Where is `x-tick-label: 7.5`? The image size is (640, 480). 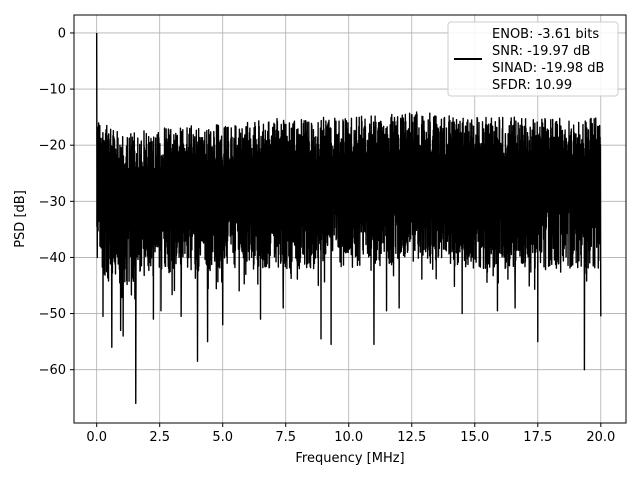
x-tick-label: 7.5 is located at coordinates (285, 437).